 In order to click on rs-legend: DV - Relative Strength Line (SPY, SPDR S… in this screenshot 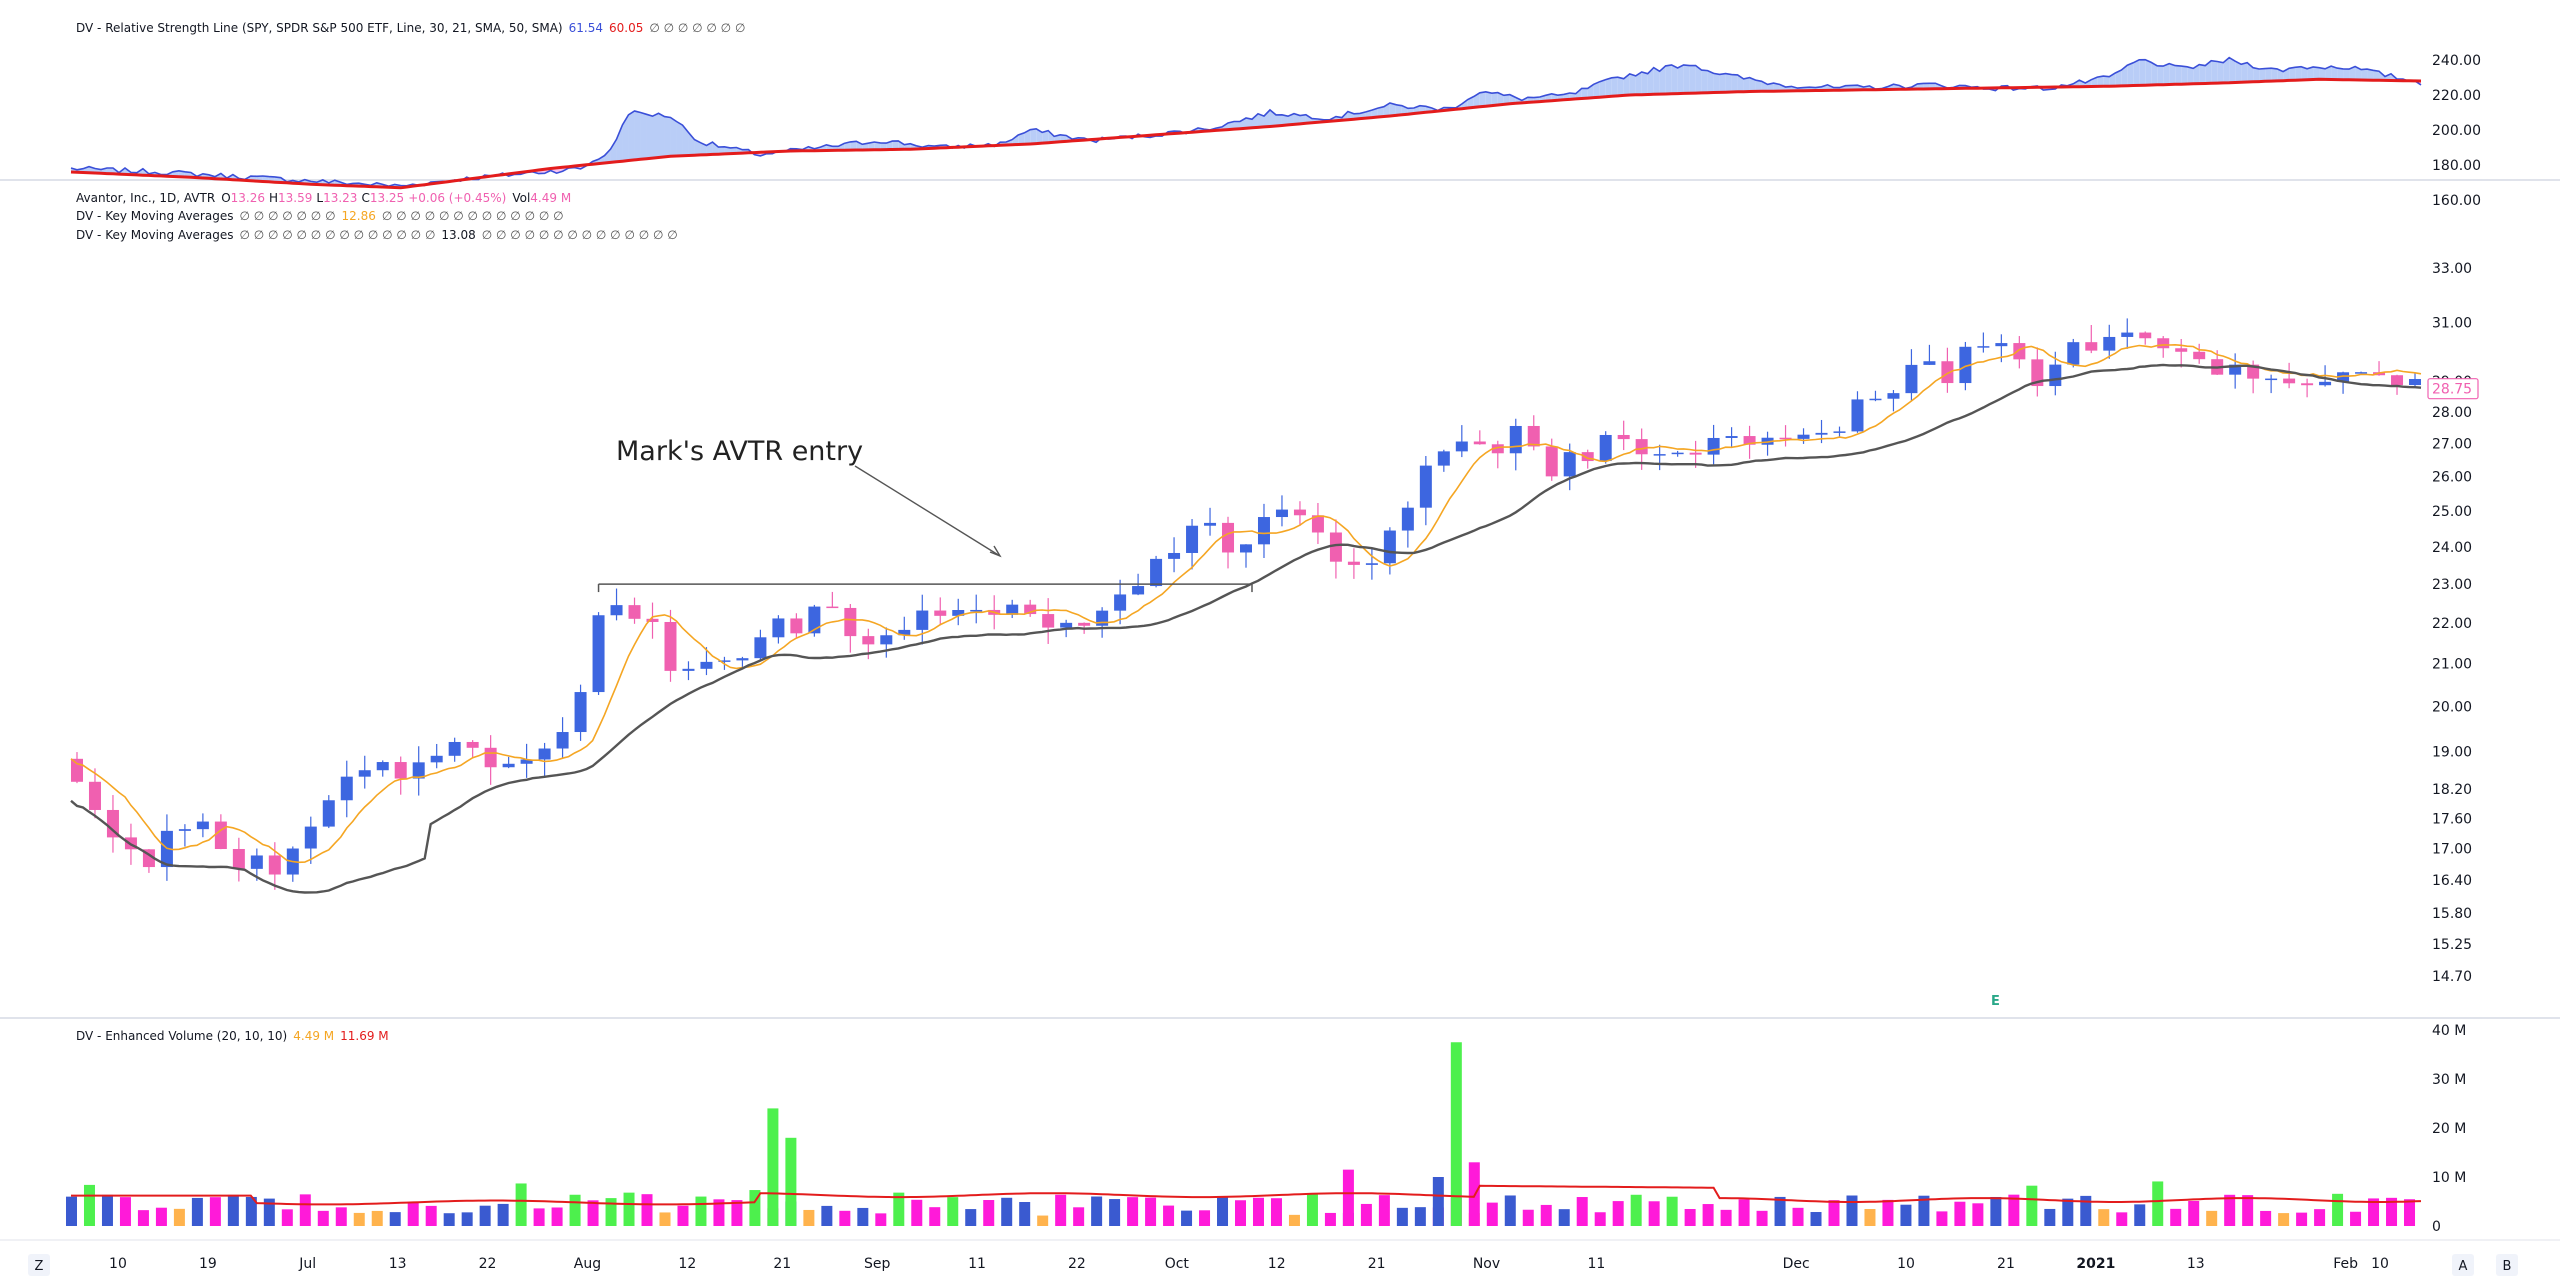, I will do `click(413, 28)`.